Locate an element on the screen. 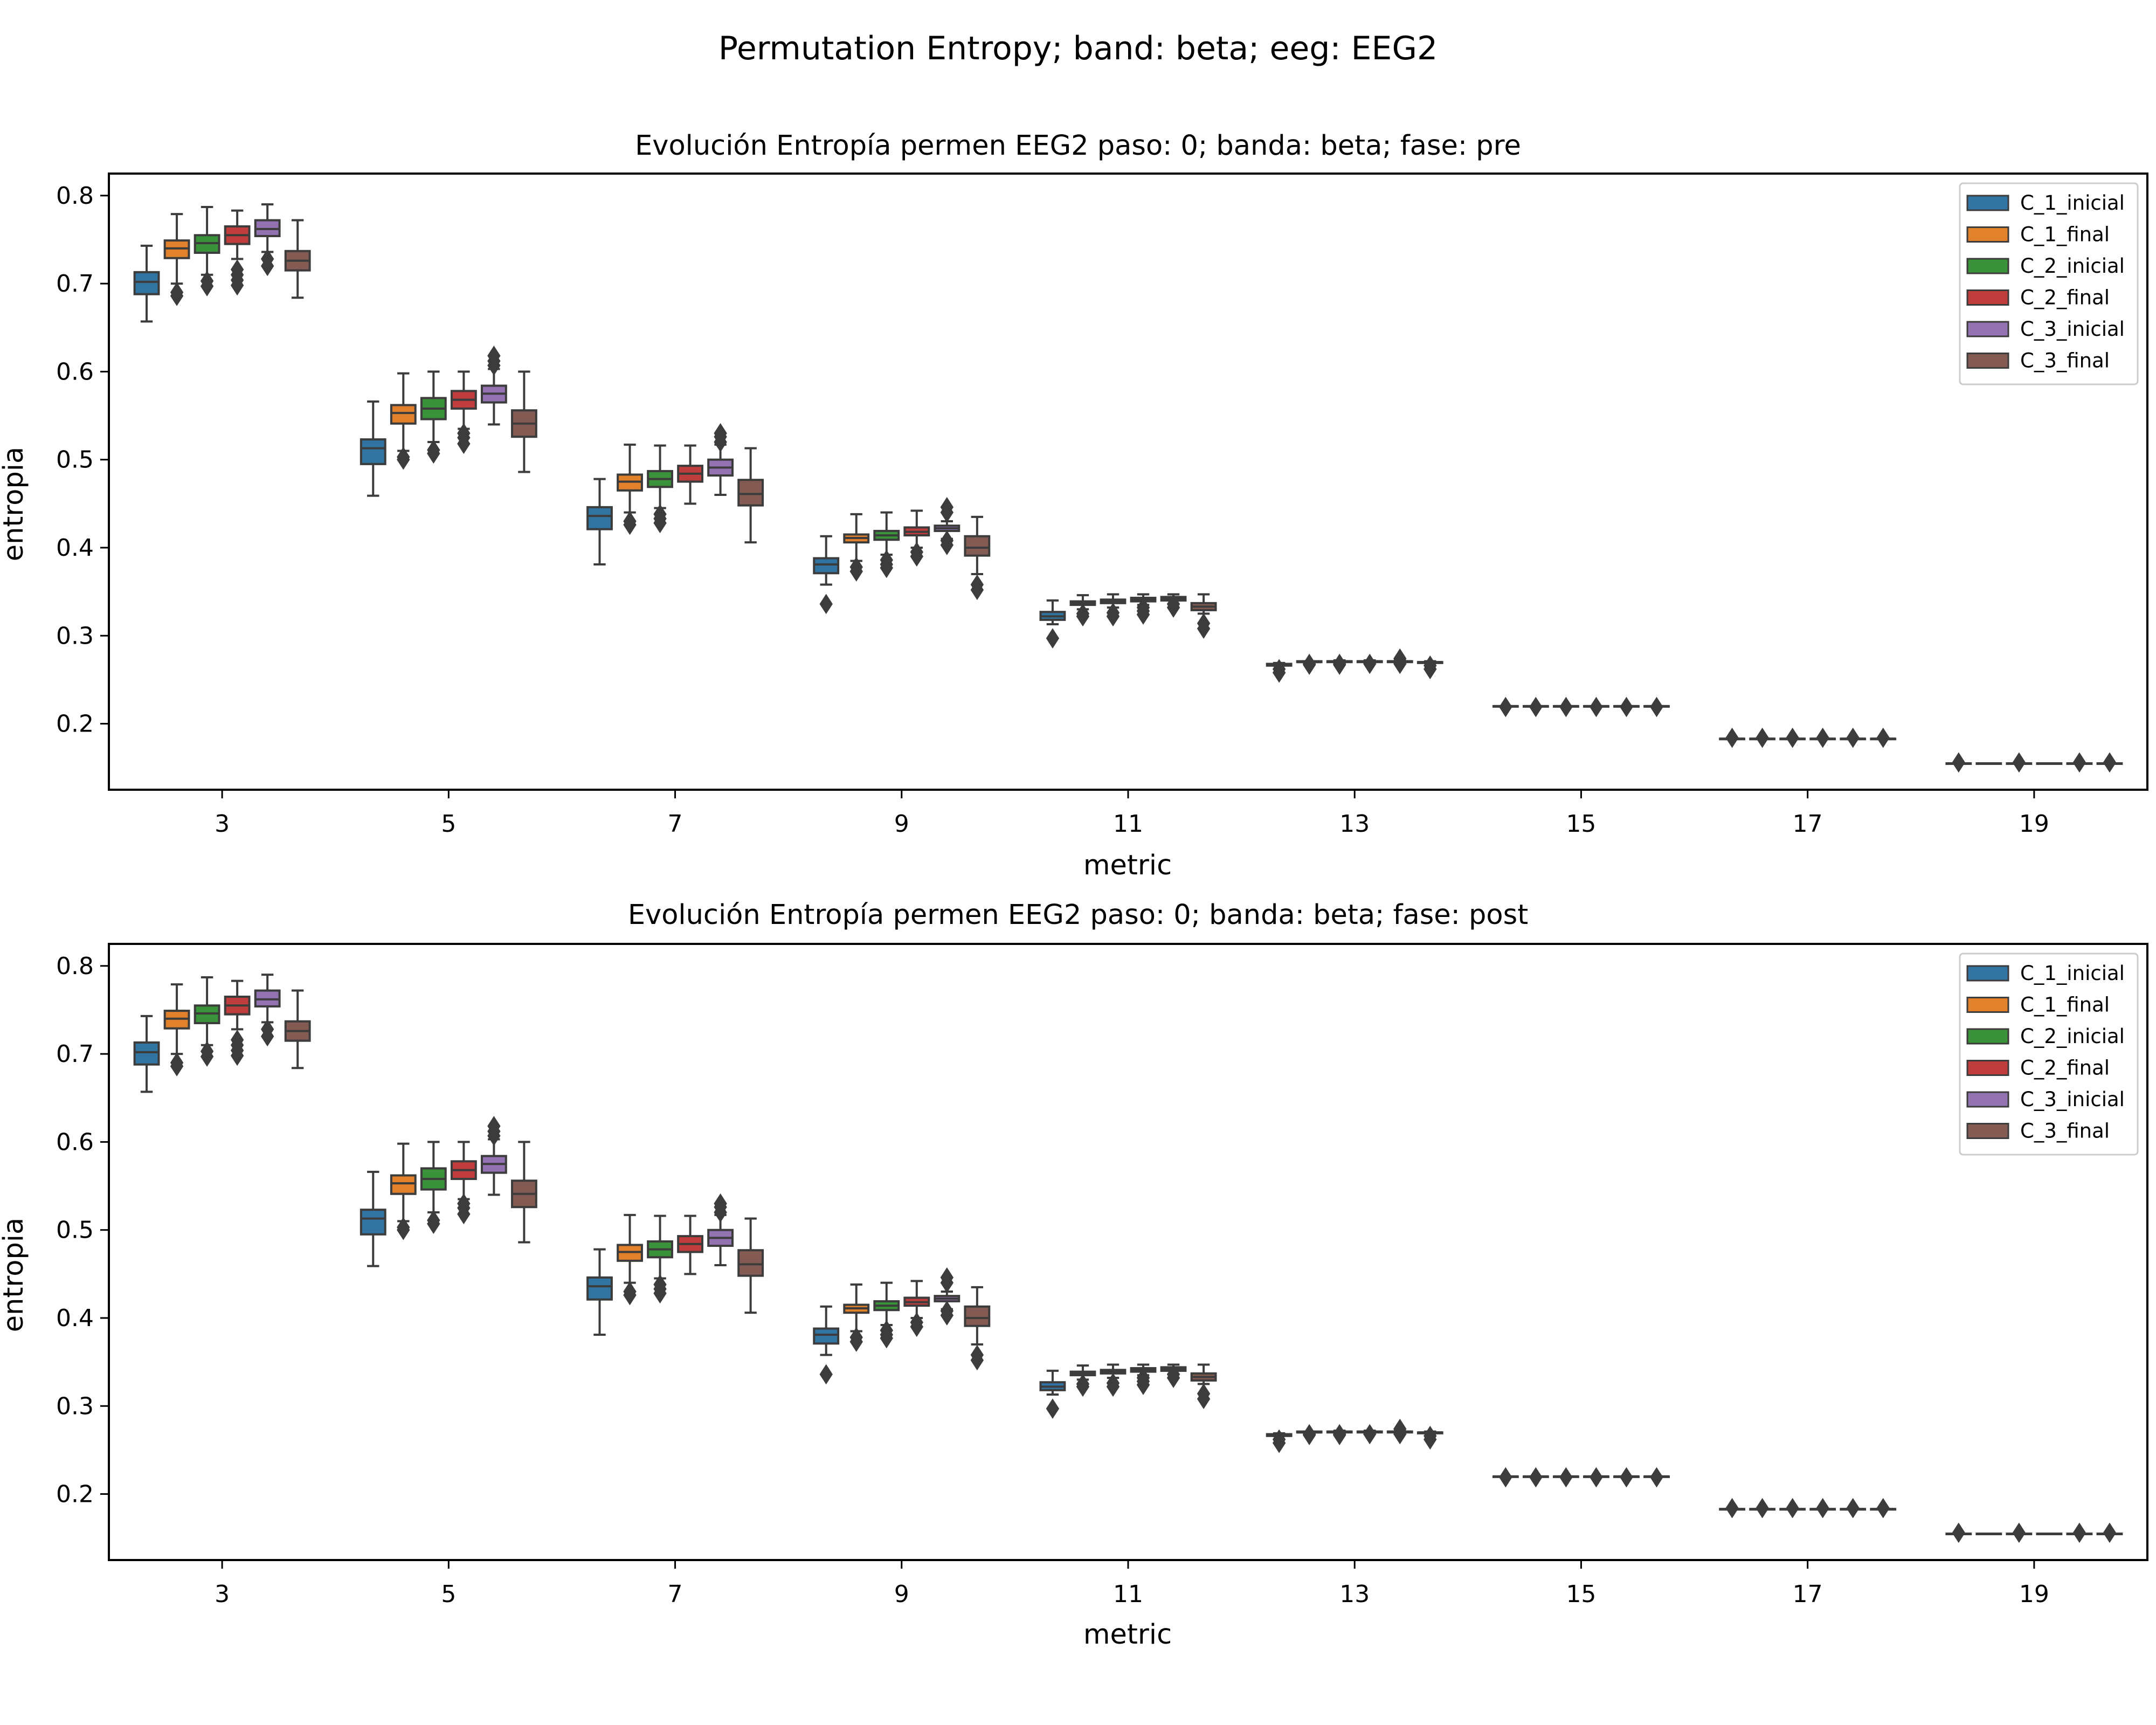  legend-label: C_3_final is located at coordinates (2065, 360).